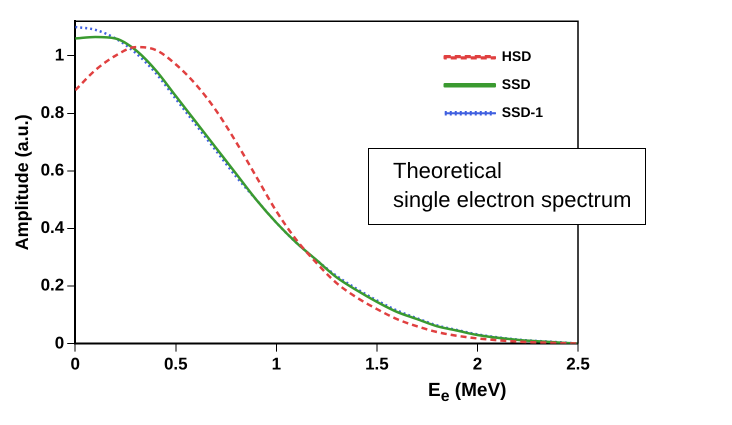 The image size is (732, 425). What do you see at coordinates (176, 364) in the screenshot?
I see `x-tick-label: 0.5` at bounding box center [176, 364].